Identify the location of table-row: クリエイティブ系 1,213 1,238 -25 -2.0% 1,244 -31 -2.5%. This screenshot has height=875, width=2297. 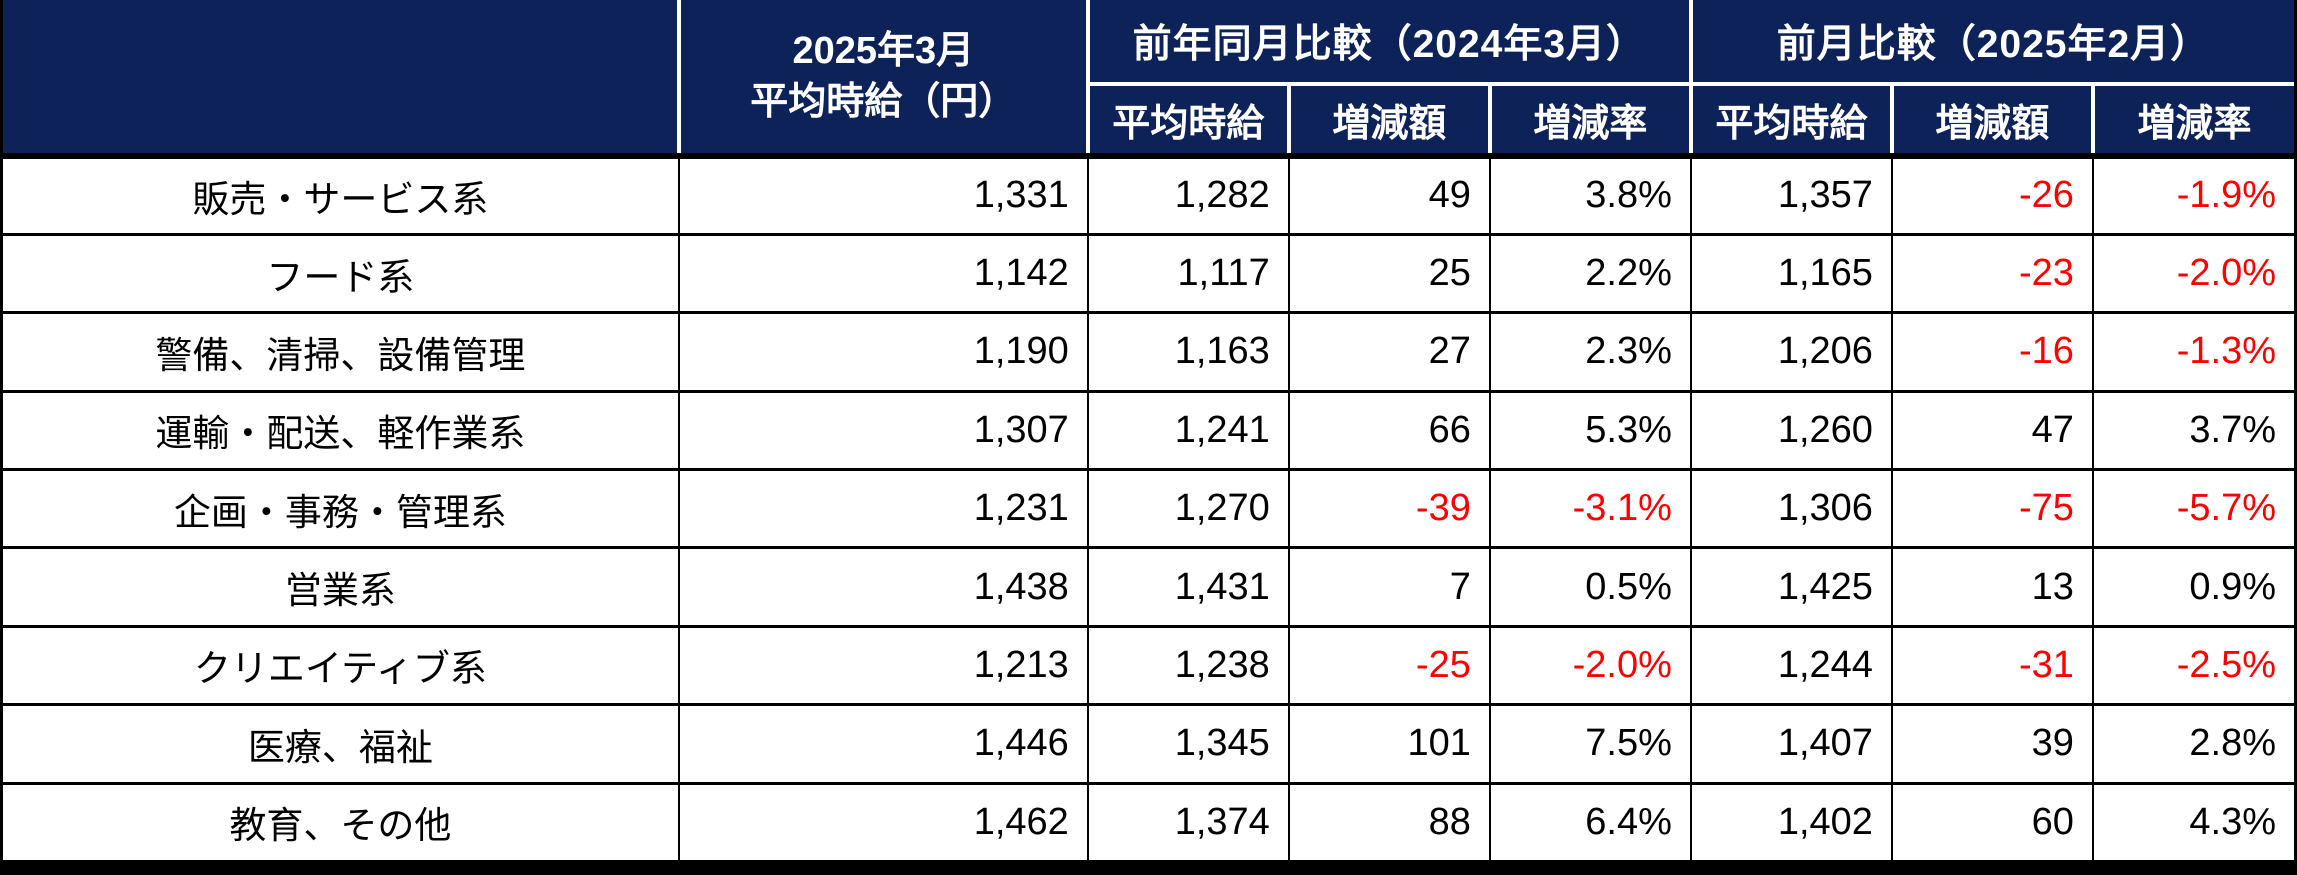
(1148, 665).